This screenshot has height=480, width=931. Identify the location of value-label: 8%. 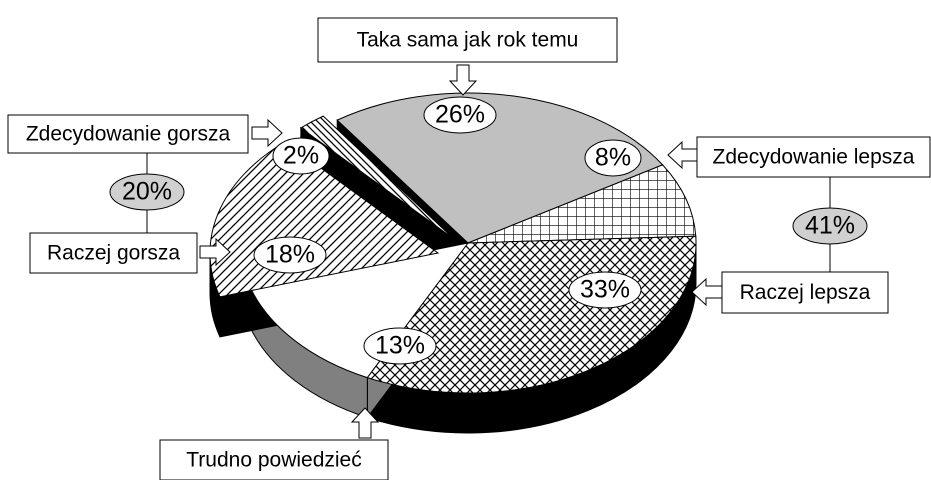
(613, 158).